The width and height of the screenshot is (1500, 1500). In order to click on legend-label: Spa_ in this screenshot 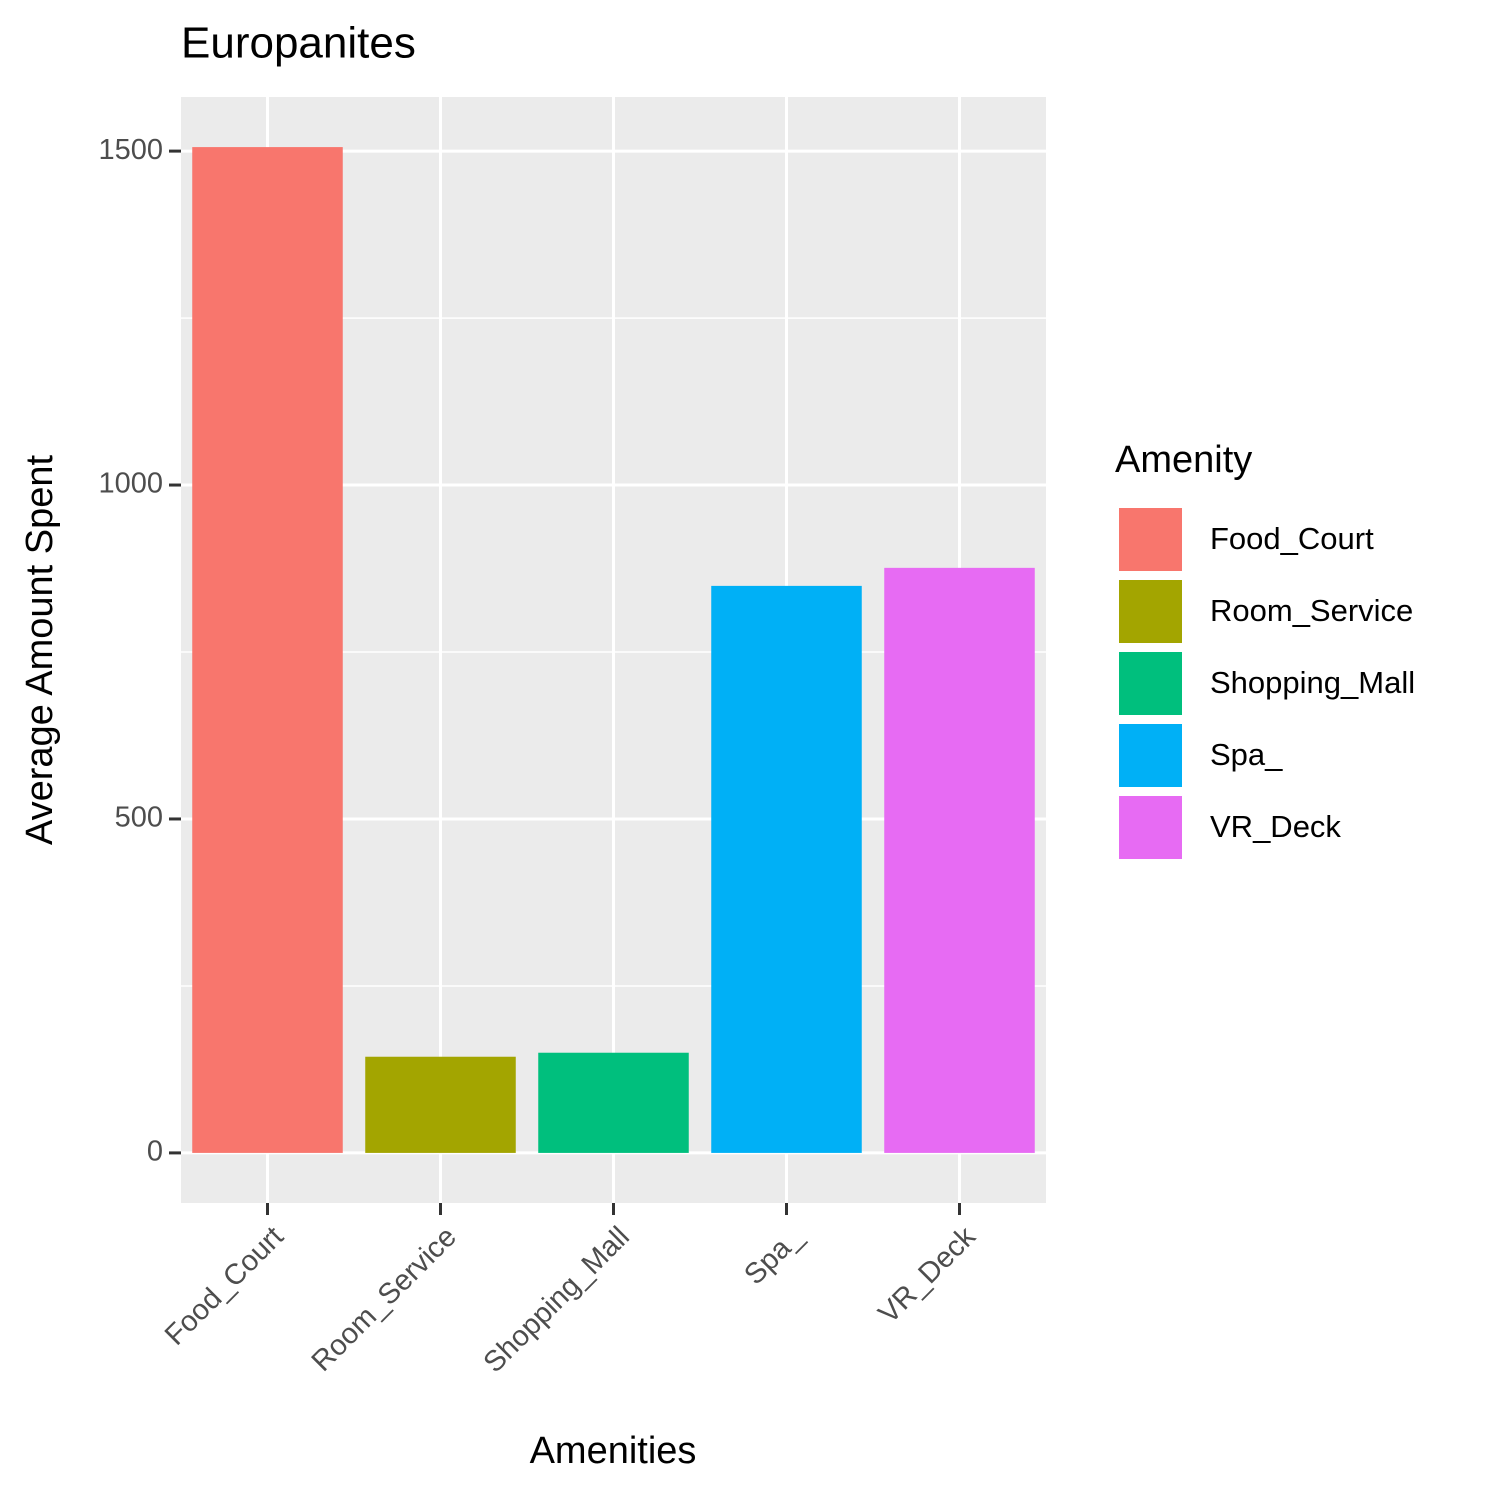, I will do `click(1246, 754)`.